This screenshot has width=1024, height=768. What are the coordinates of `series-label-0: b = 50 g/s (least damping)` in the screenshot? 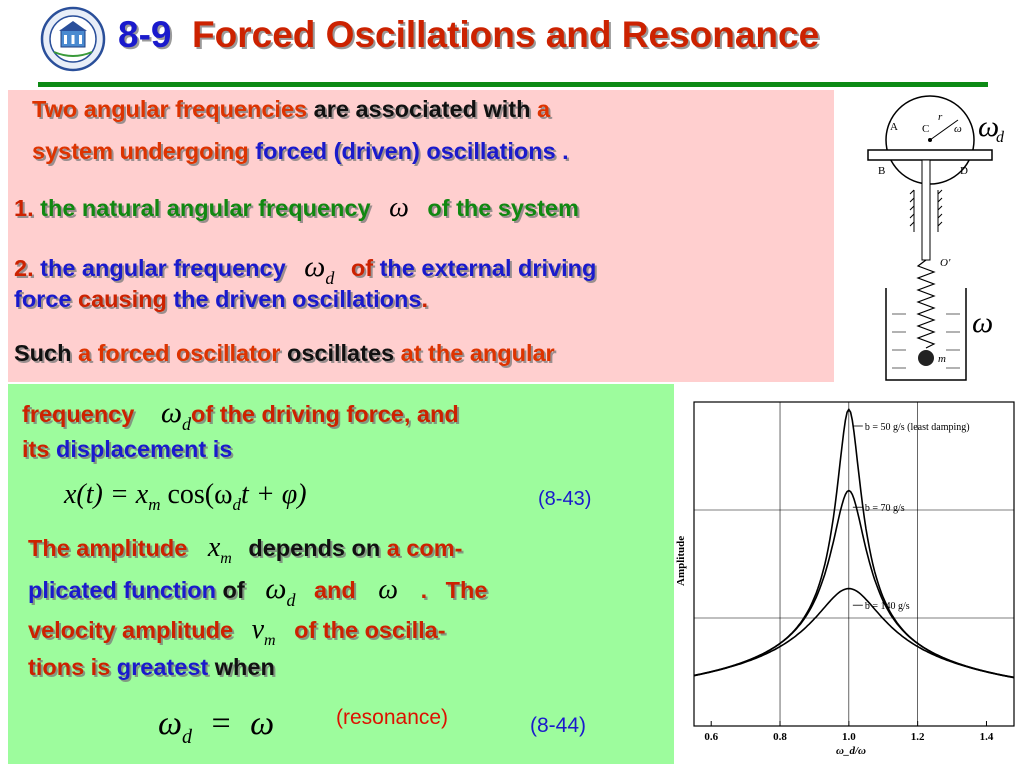 It's located at (917, 427).